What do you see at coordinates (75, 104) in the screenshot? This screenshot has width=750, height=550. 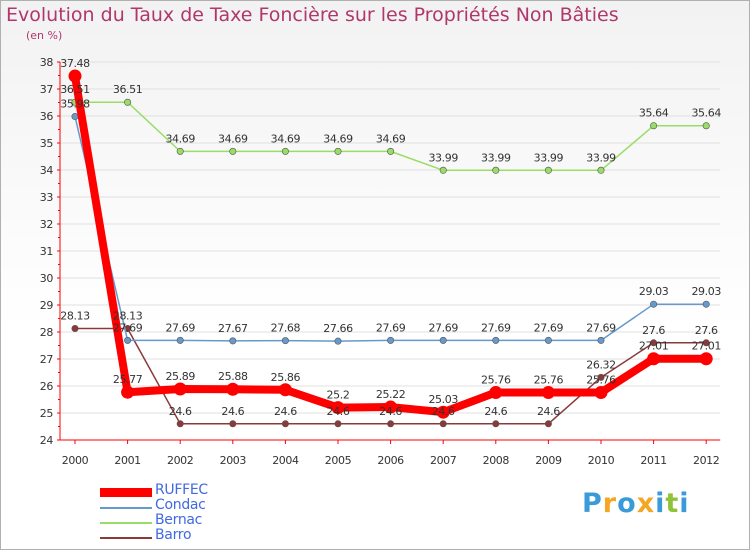 I see `data-label-condac: 35.98` at bounding box center [75, 104].